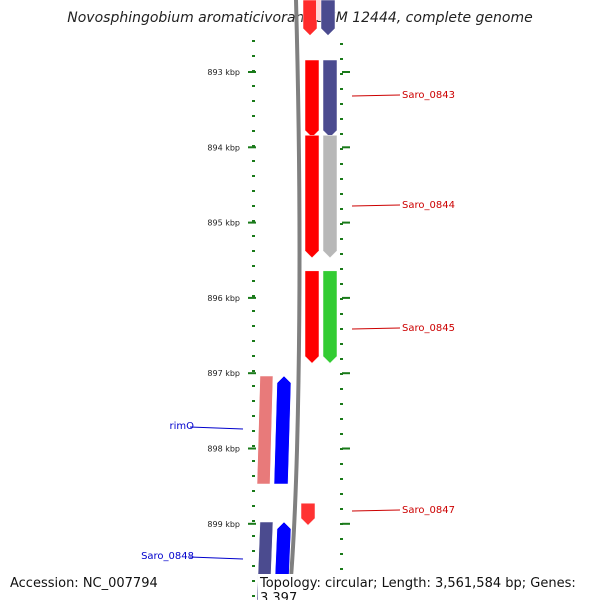 This screenshot has width=600, height=600. Describe the element at coordinates (312, 317) in the screenshot. I see `gene-saro_0845-cds` at that location.